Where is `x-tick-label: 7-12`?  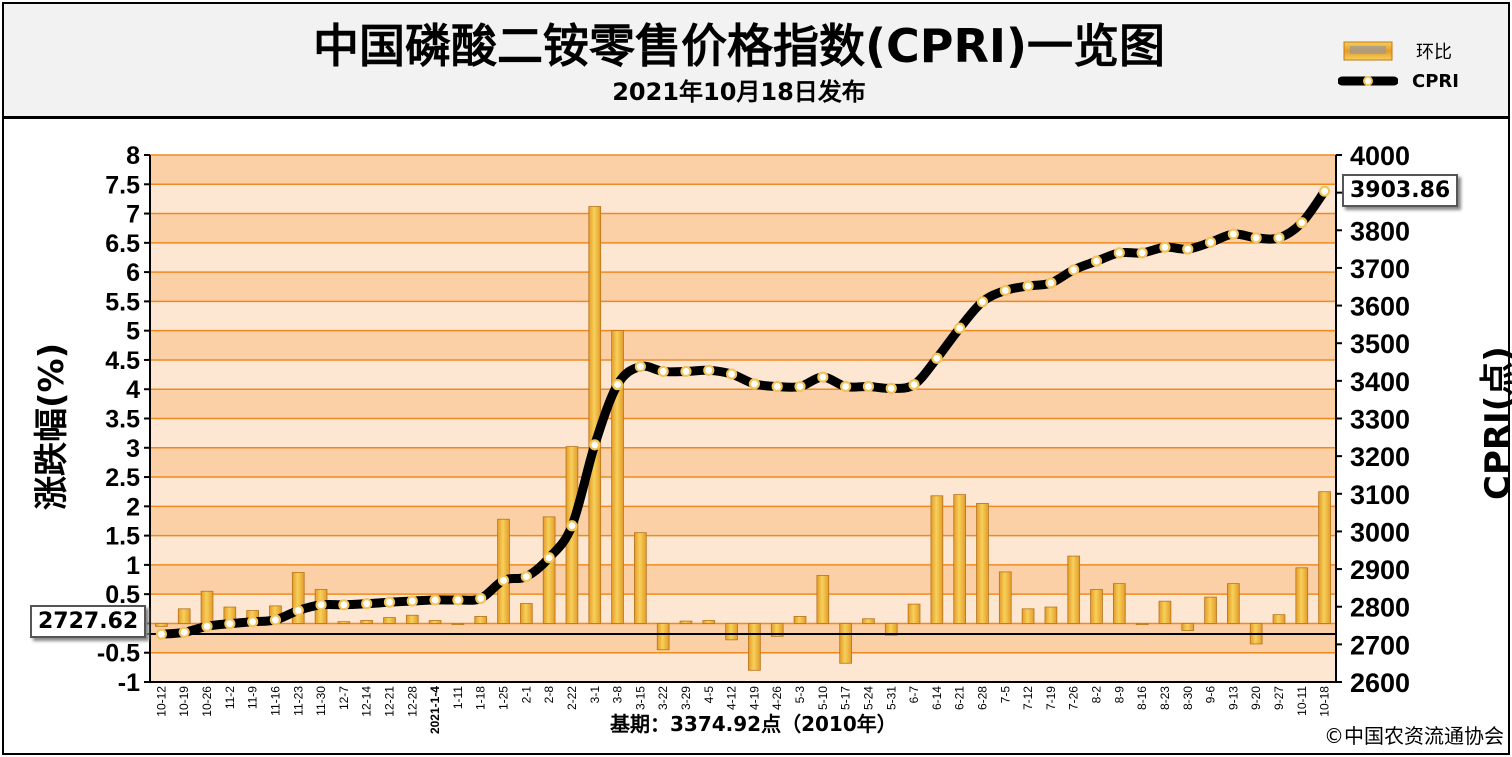
x-tick-label: 7-12 is located at coordinates (1028, 698).